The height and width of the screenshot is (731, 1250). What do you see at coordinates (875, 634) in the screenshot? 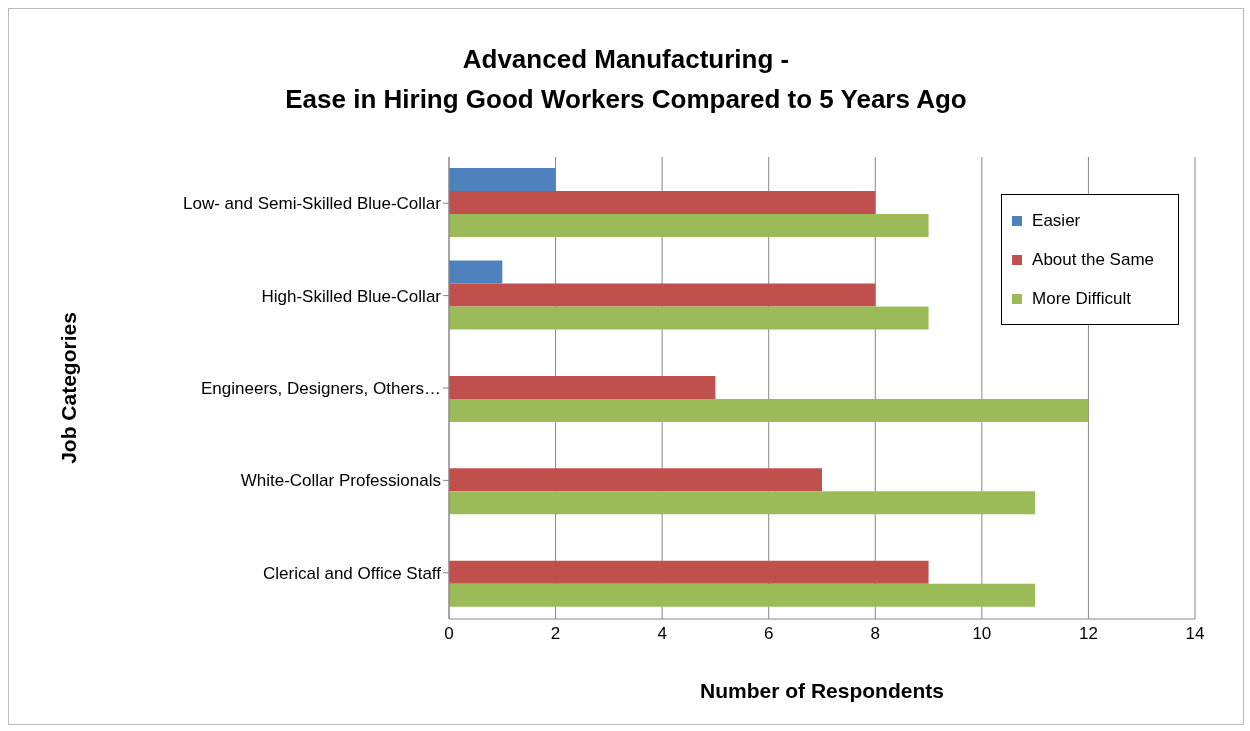
I see `x-tick-label: 8` at bounding box center [875, 634].